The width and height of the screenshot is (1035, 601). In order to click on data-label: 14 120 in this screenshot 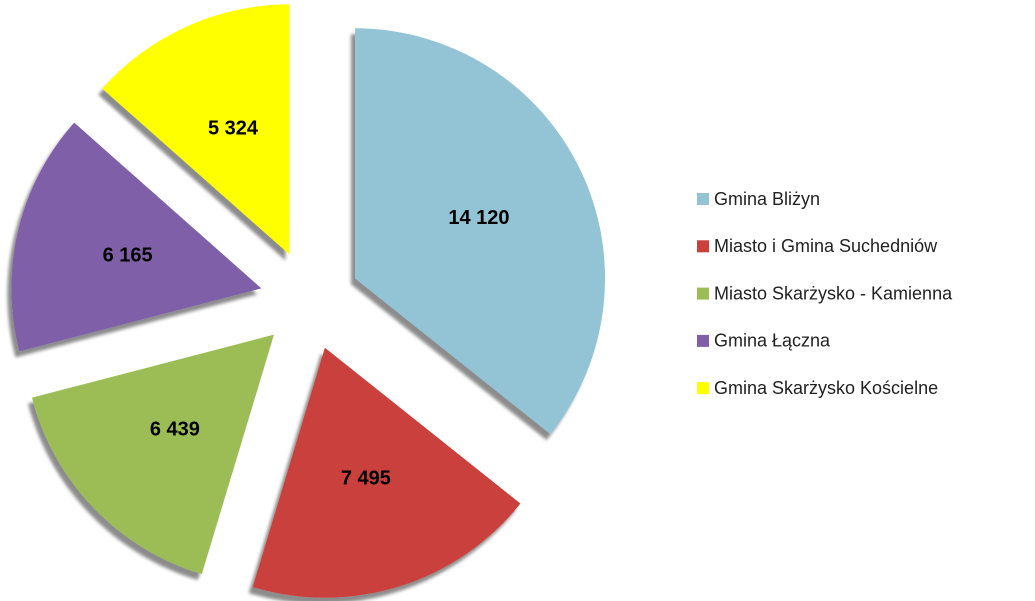, I will do `click(478, 218)`.